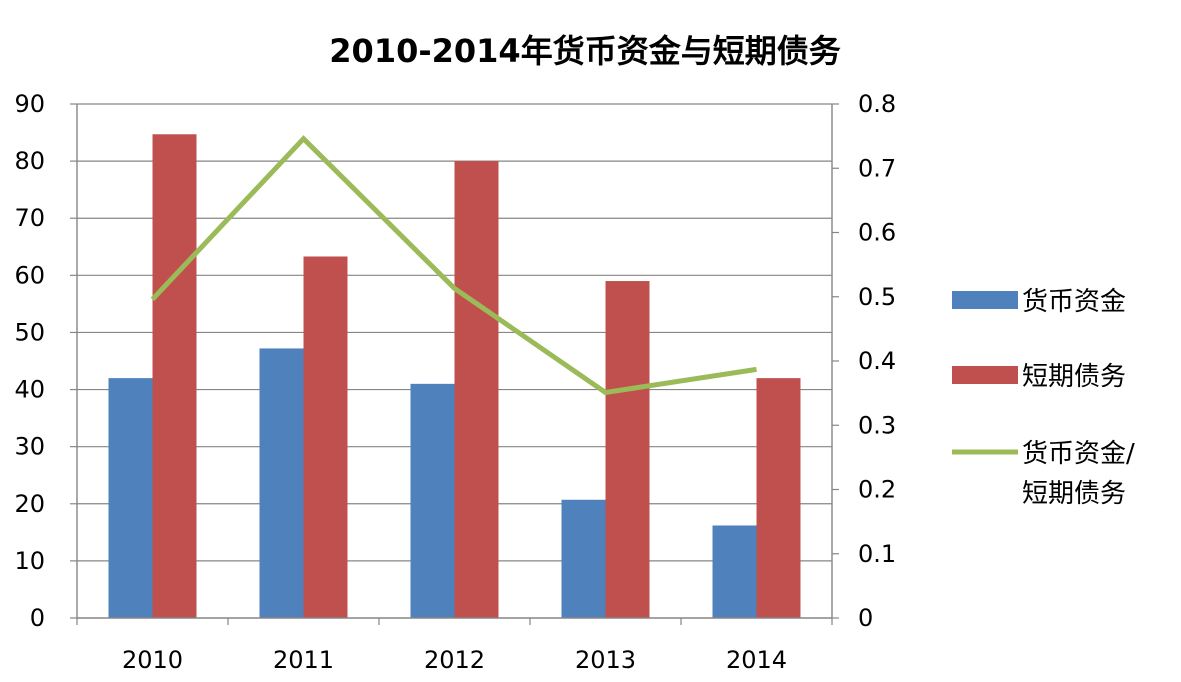  What do you see at coordinates (29, 275) in the screenshot?
I see `y-left-tick-label: 60` at bounding box center [29, 275].